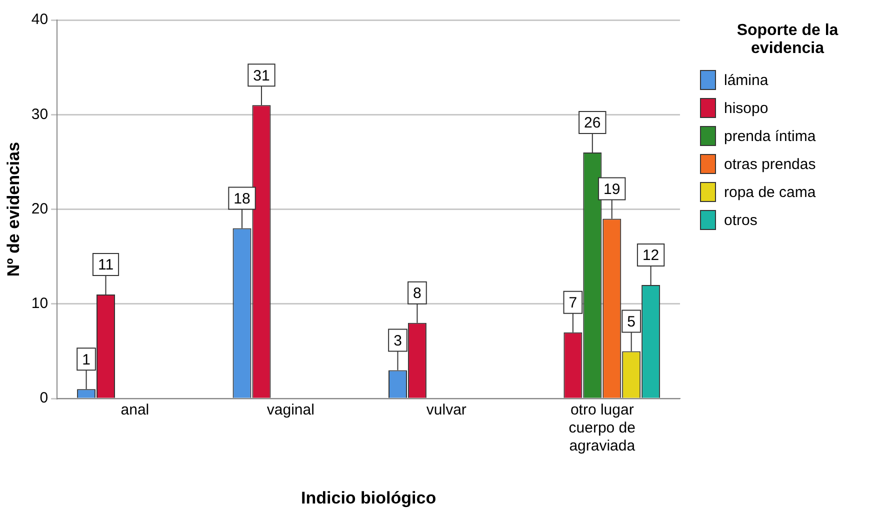  I want to click on data-label: 11, so click(106, 265).